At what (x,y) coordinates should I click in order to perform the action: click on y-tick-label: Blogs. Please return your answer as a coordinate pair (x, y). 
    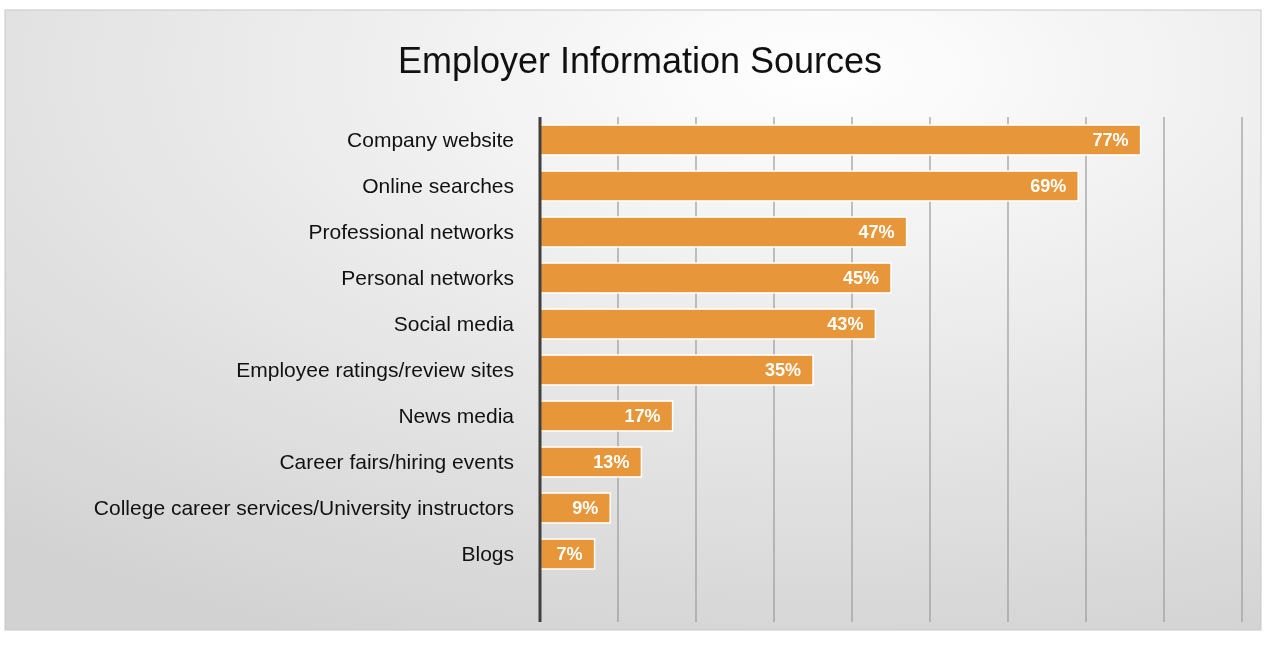
    Looking at the image, I should click on (487, 554).